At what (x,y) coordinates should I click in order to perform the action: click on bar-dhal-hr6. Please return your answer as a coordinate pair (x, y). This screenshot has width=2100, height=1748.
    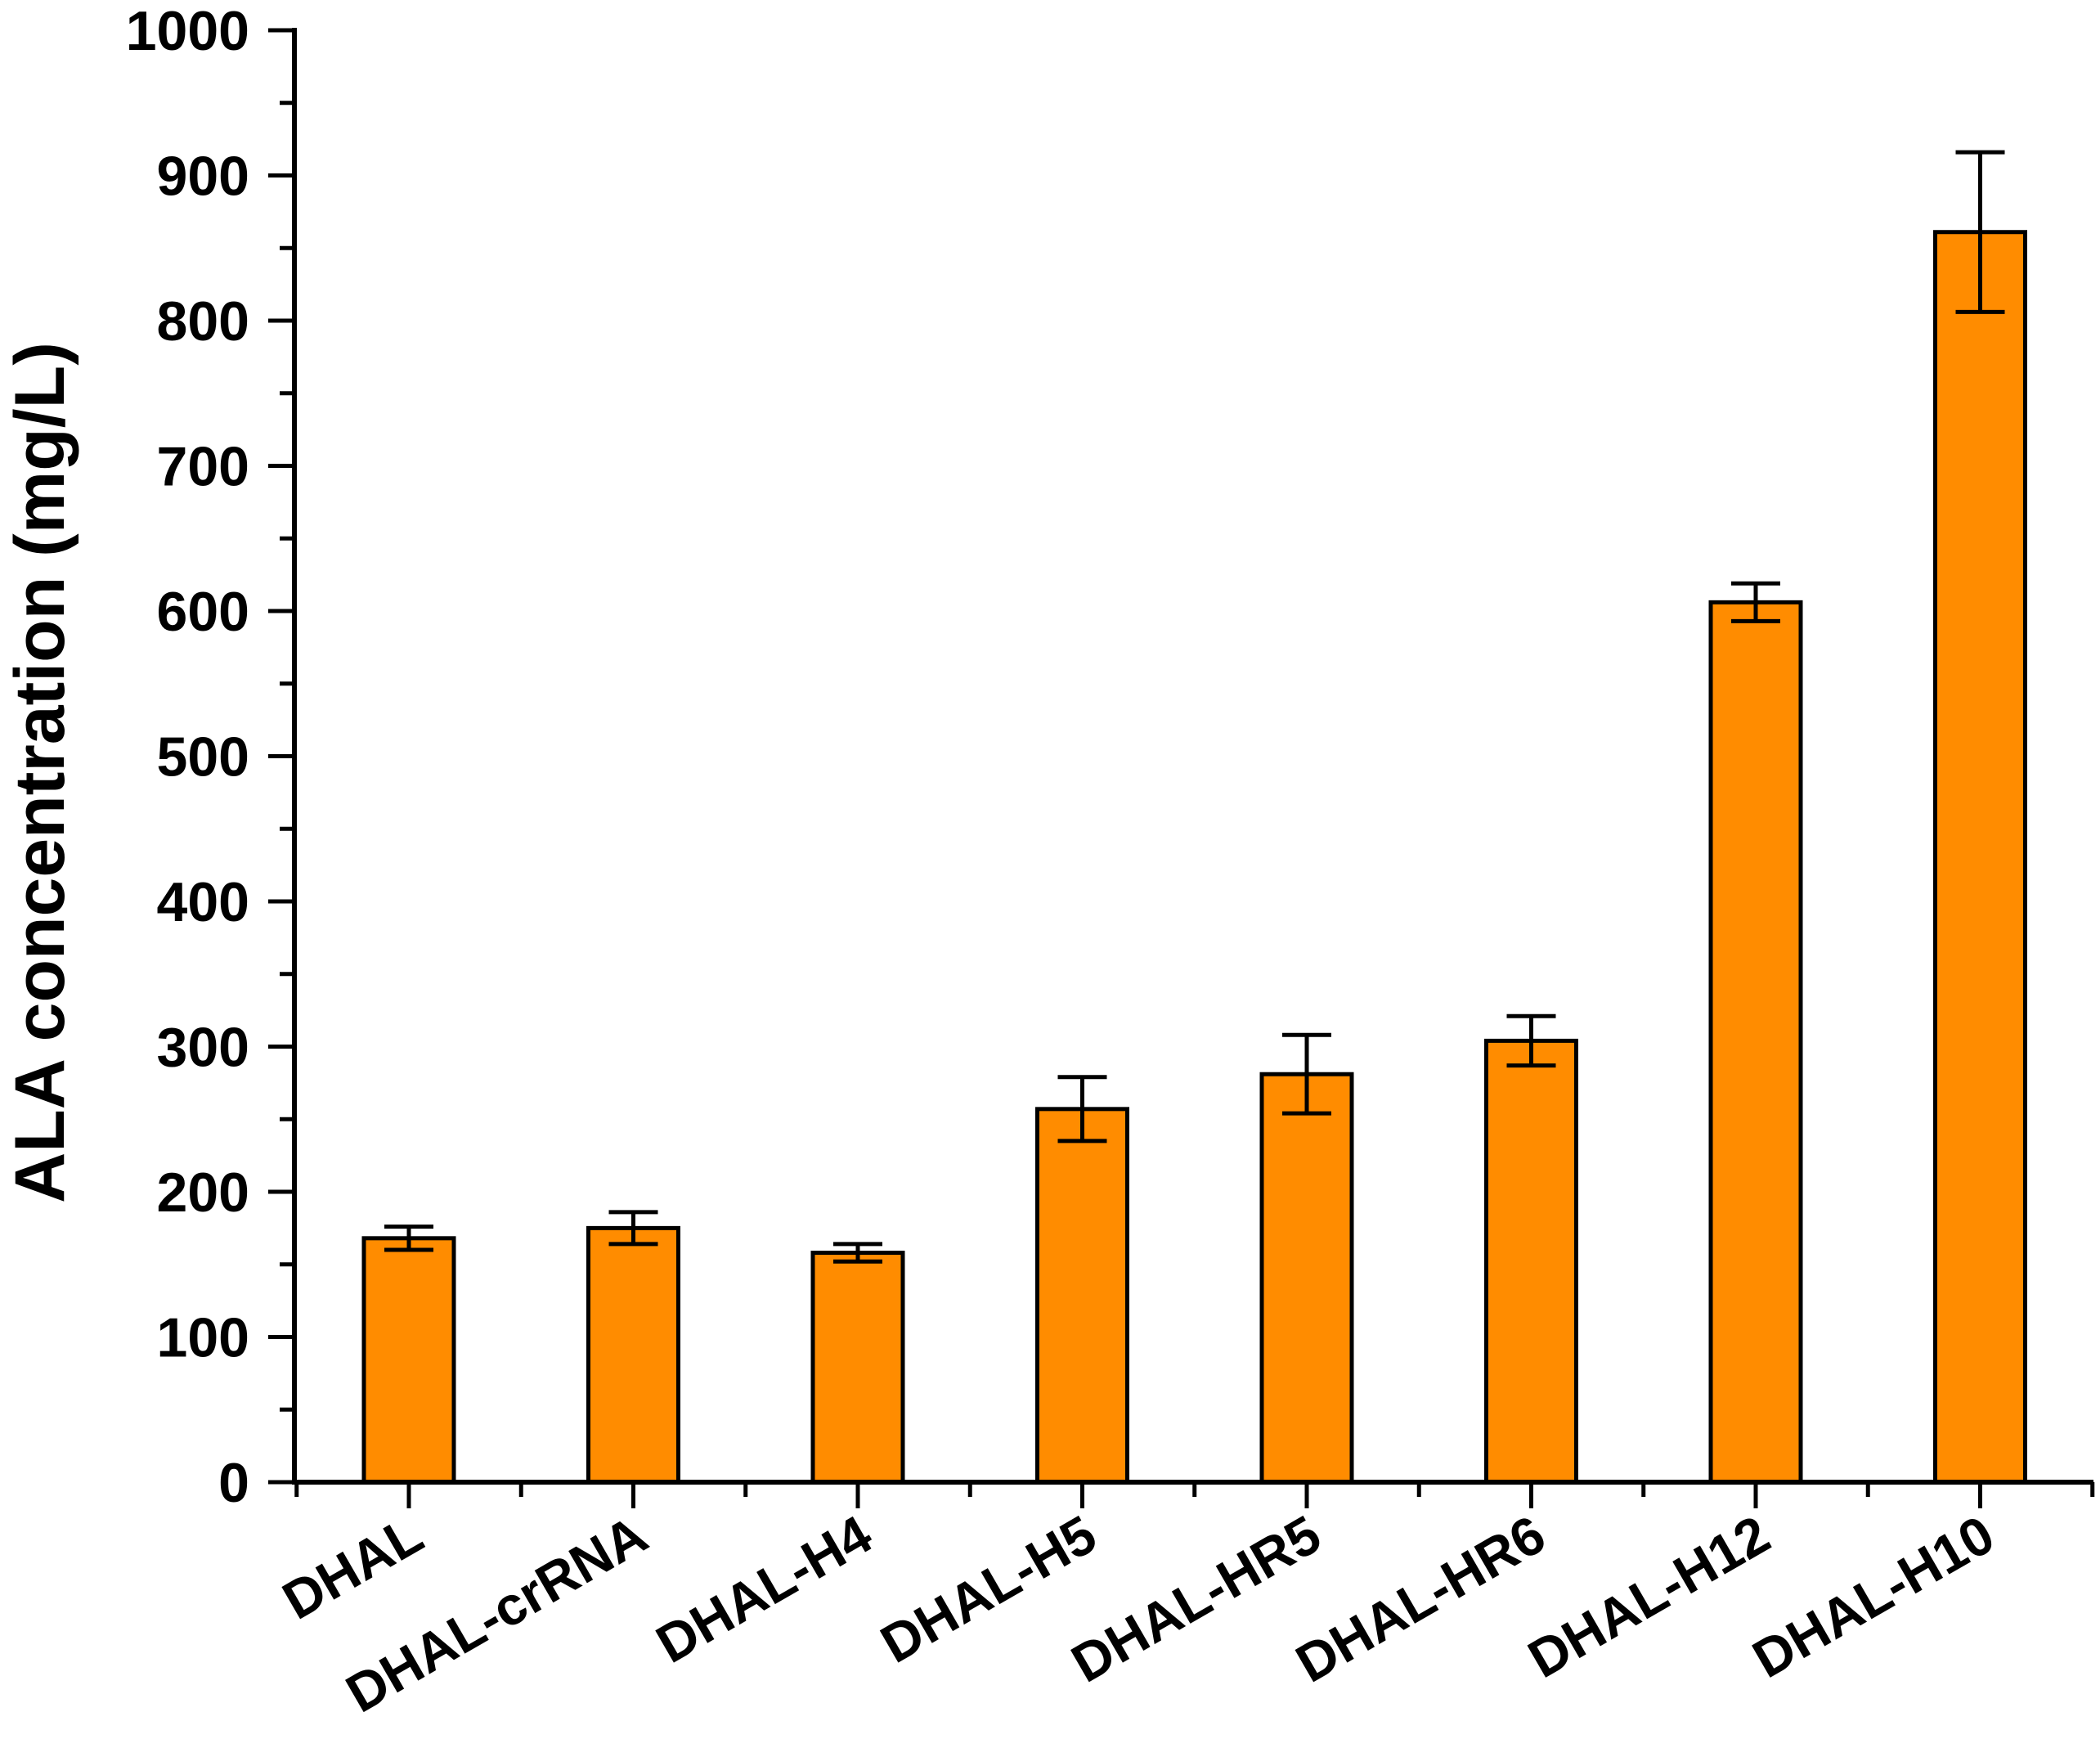
    Looking at the image, I should click on (1531, 1262).